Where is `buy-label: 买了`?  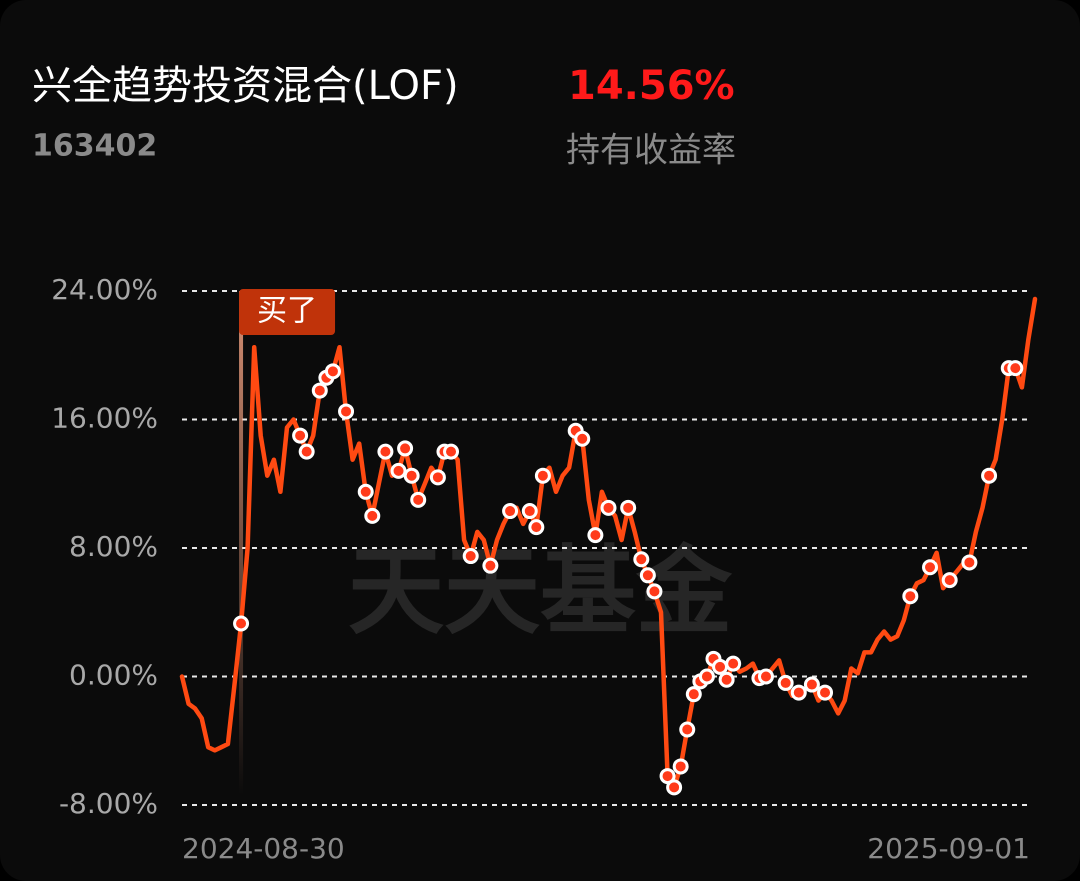
buy-label: 买了 is located at coordinates (287, 311).